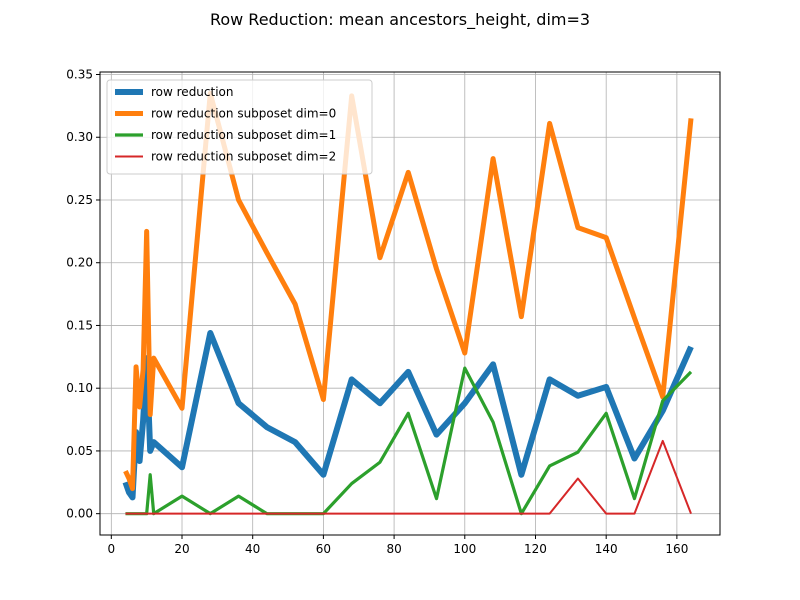 The height and width of the screenshot is (600, 800). Describe the element at coordinates (535, 549) in the screenshot. I see `x-tick-label: 120` at that location.